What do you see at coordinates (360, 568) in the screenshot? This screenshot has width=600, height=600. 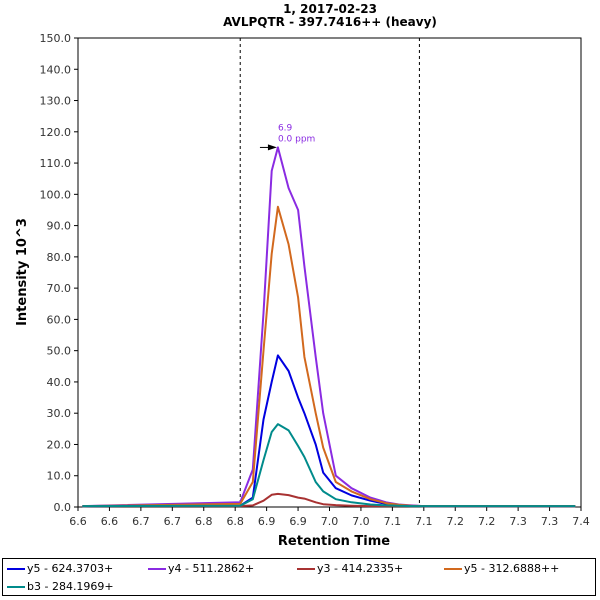 I see `legend-label: y3 - 414.2335+` at bounding box center [360, 568].